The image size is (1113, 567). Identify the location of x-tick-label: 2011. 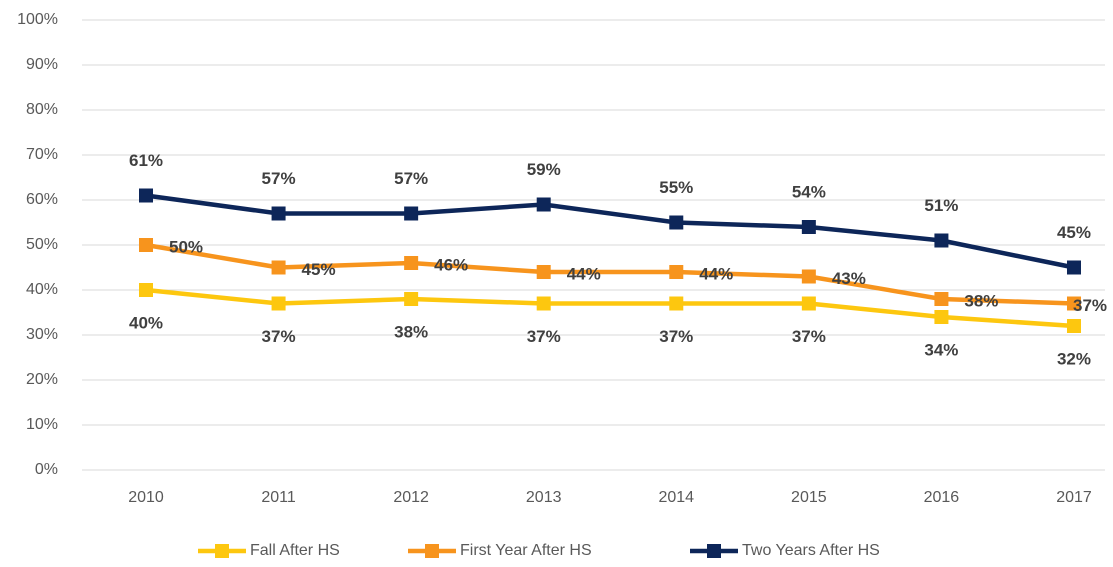
(278, 497).